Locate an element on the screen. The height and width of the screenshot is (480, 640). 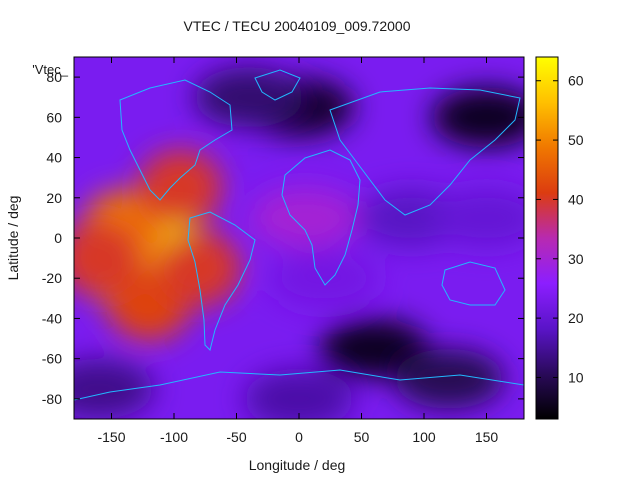
x-tick-label: -50 is located at coordinates (236, 437).